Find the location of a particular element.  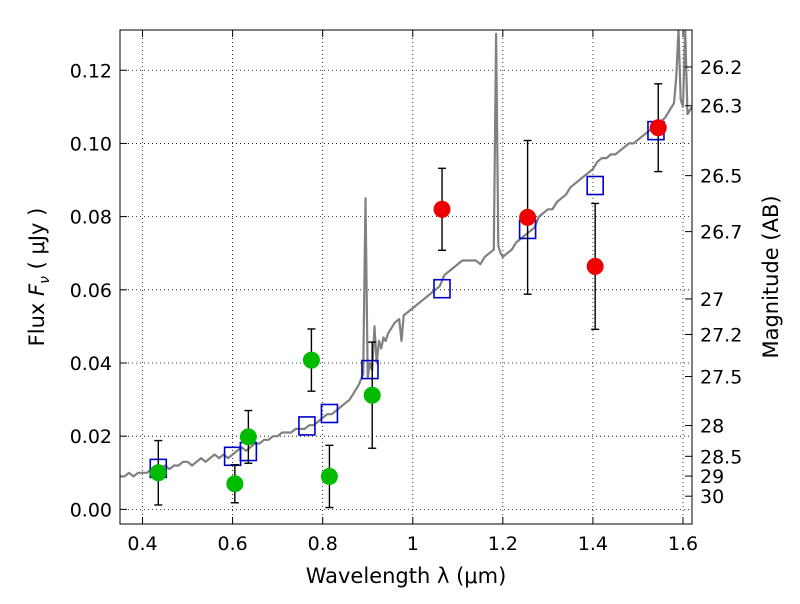

y-tick-label: 0.04 is located at coordinates (91, 364).